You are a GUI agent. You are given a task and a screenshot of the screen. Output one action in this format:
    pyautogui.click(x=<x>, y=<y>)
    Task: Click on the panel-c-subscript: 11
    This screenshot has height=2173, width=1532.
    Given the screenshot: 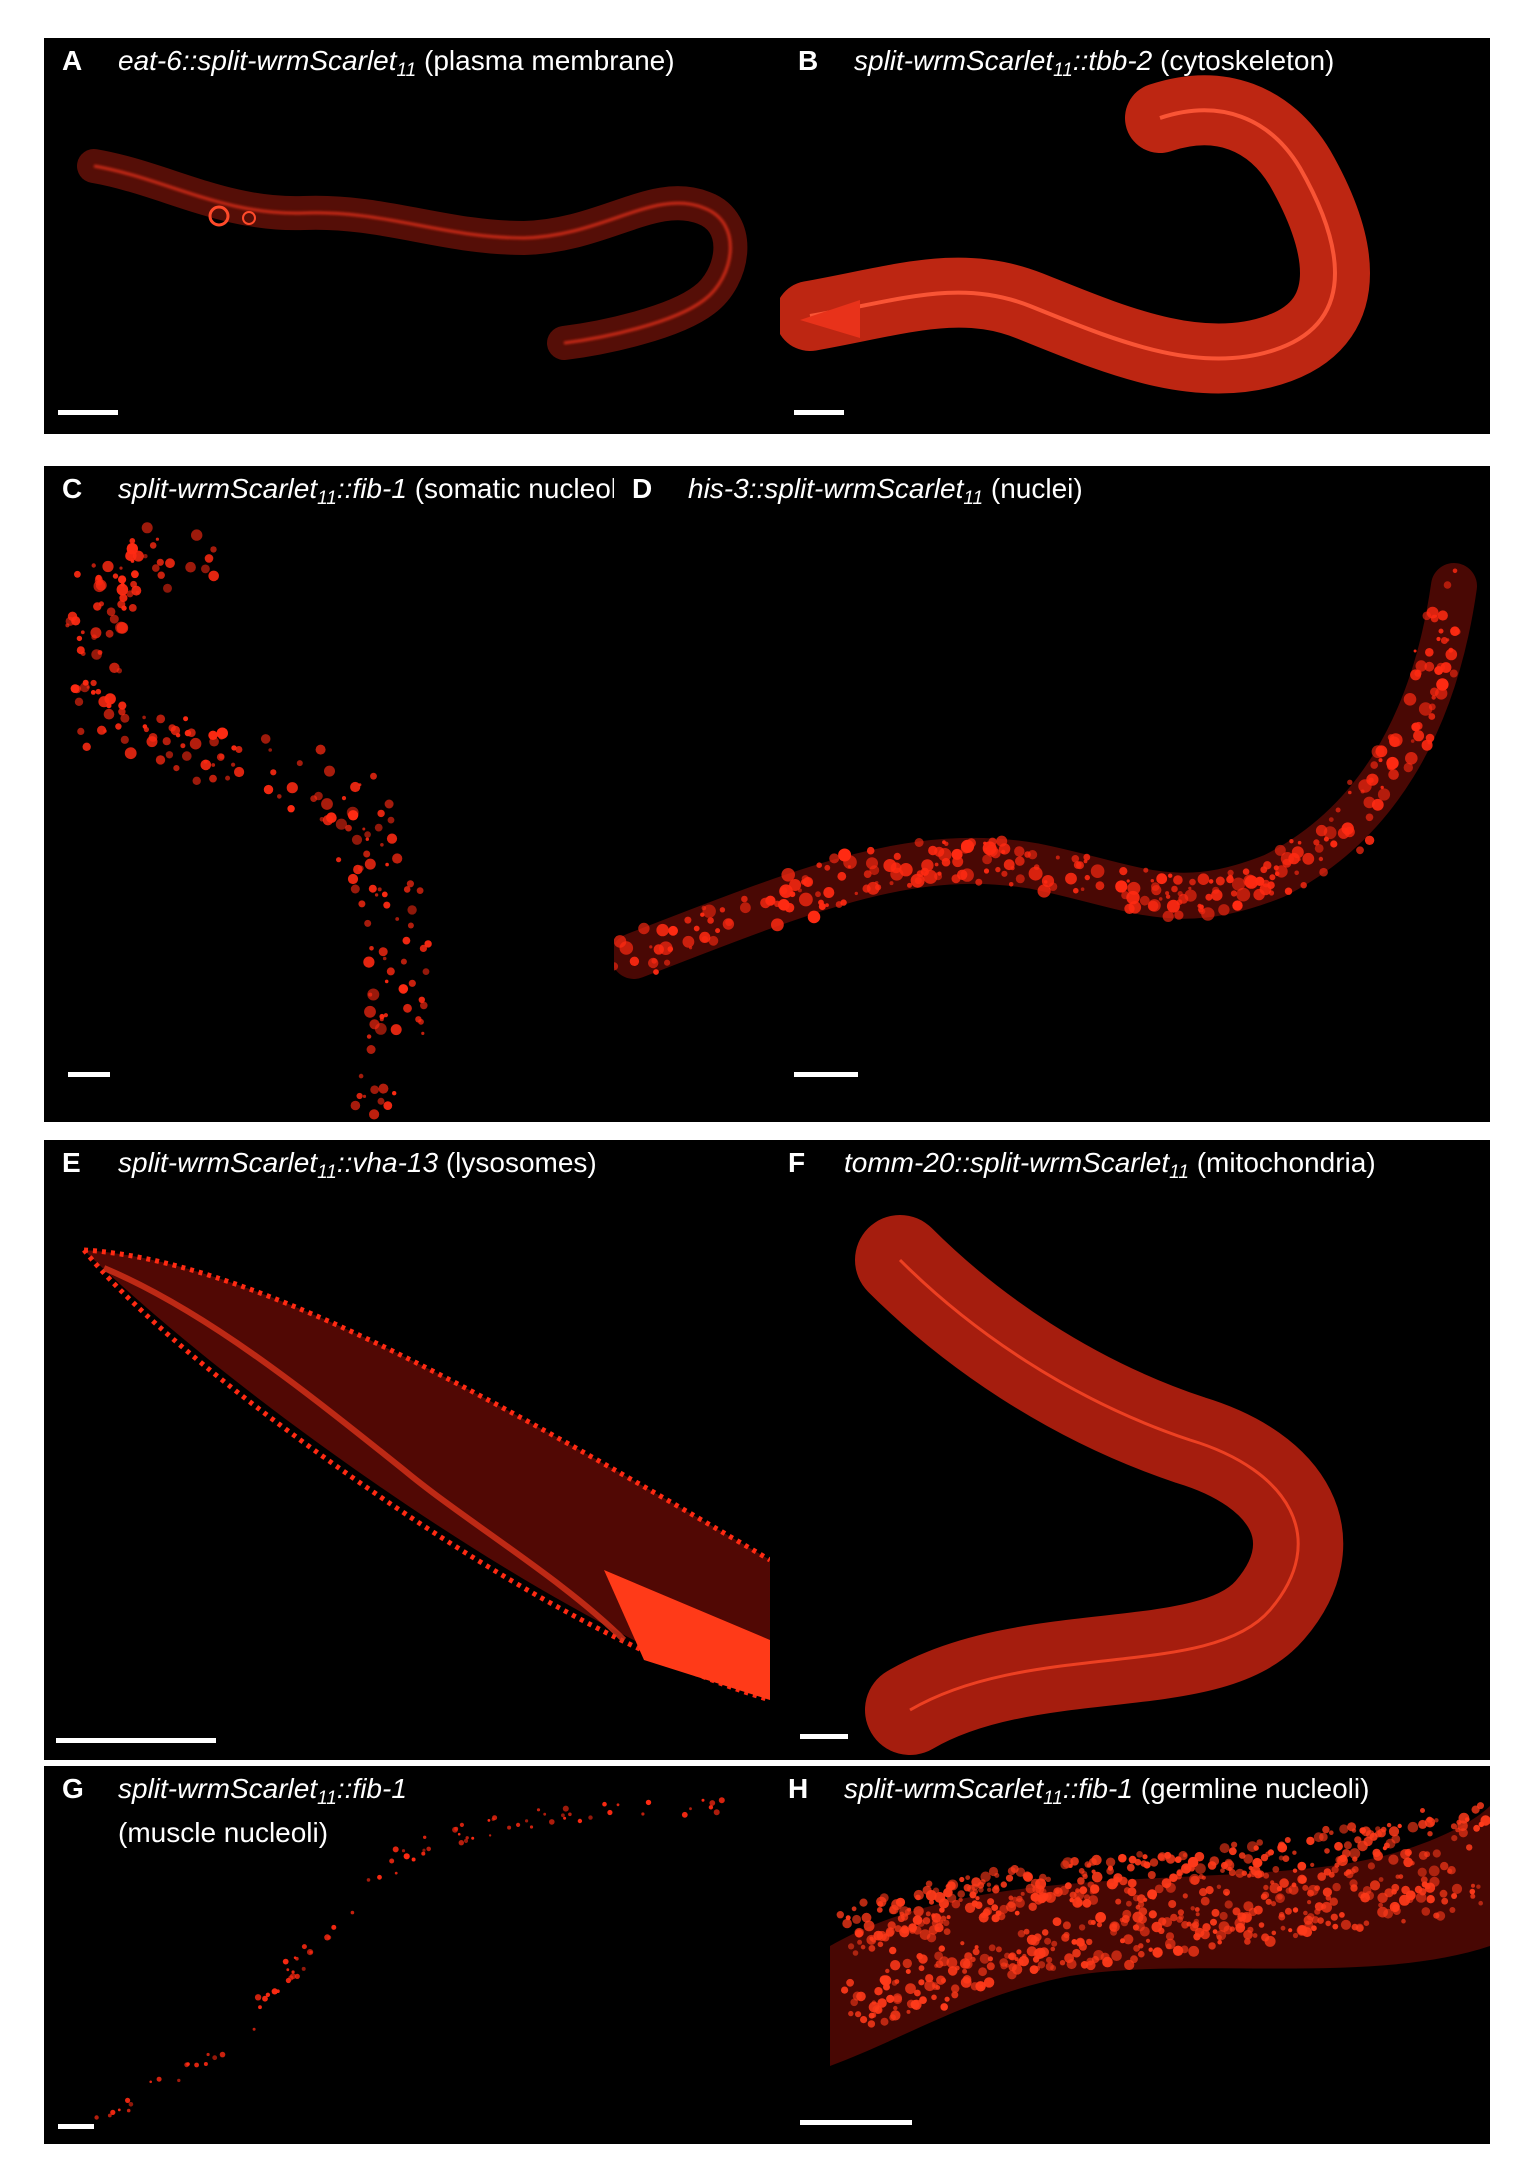 What is the action you would take?
    pyautogui.click(x=327, y=498)
    